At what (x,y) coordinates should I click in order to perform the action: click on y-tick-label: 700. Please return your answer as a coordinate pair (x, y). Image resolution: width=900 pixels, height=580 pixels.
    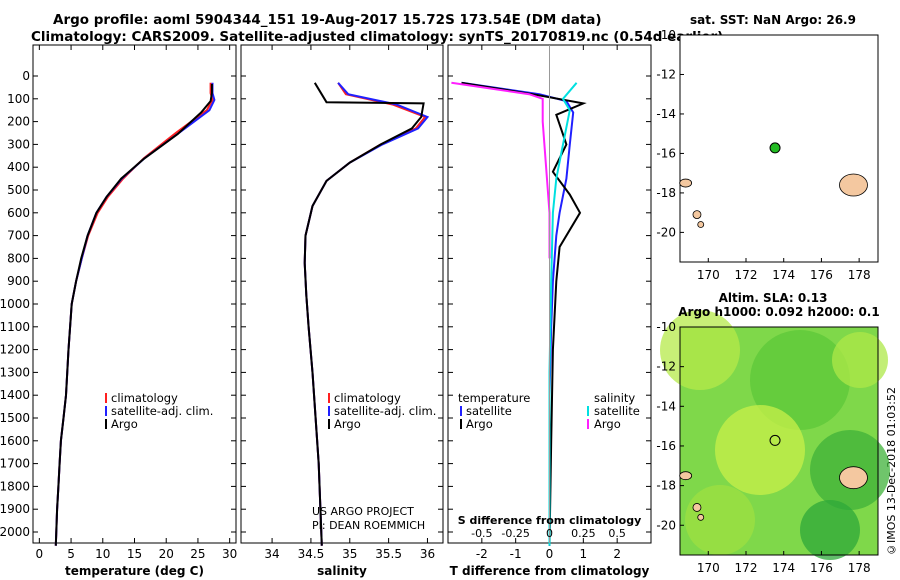
    Looking at the image, I should click on (18, 236).